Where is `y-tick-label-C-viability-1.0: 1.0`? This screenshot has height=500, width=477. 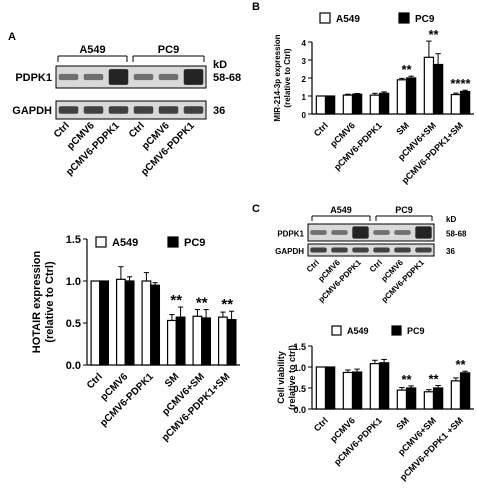 y-tick-label-C-viability-1.0: 1.0 is located at coordinates (299, 368).